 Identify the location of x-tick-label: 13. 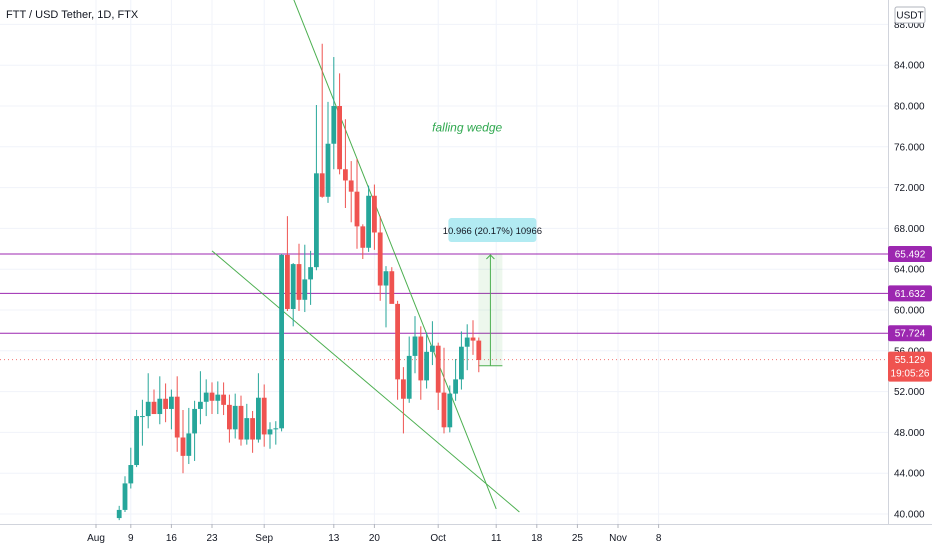
(334, 538).